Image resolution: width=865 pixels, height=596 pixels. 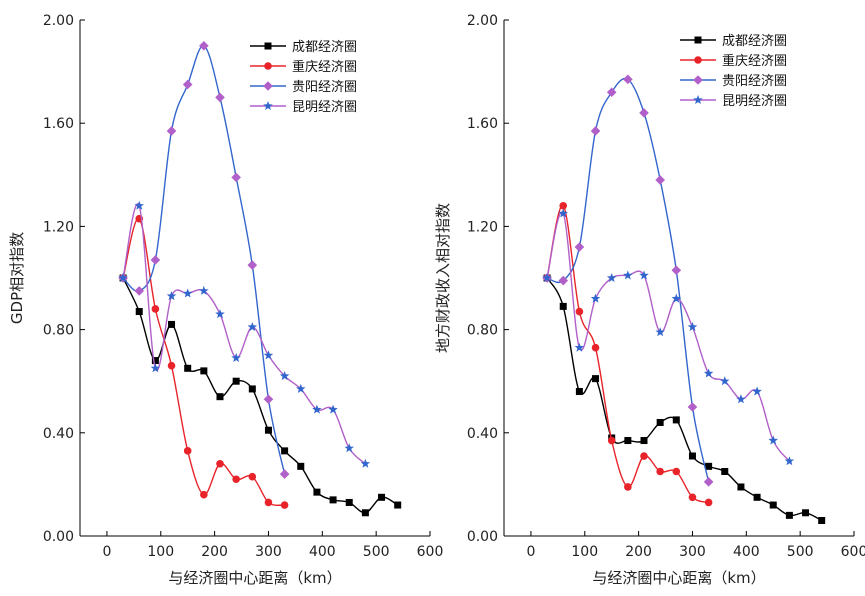 What do you see at coordinates (324, 47) in the screenshot?
I see `legend-label: 成都经济圈` at bounding box center [324, 47].